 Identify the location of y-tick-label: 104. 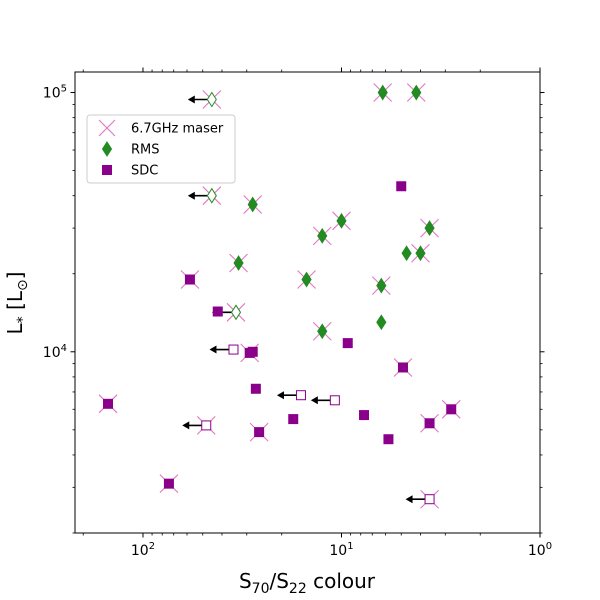
(55, 352).